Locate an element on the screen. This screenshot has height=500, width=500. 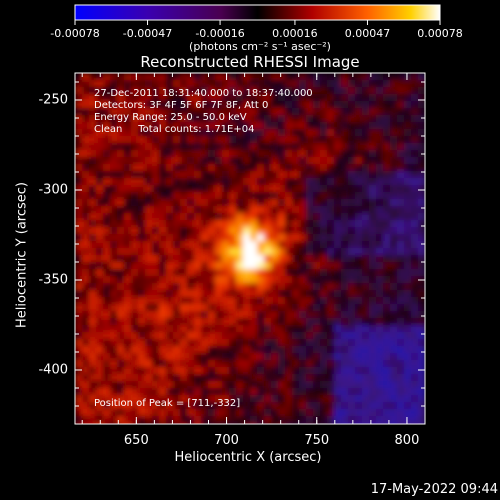
colorbar-tick-label: -0.00078 is located at coordinates (75, 33).